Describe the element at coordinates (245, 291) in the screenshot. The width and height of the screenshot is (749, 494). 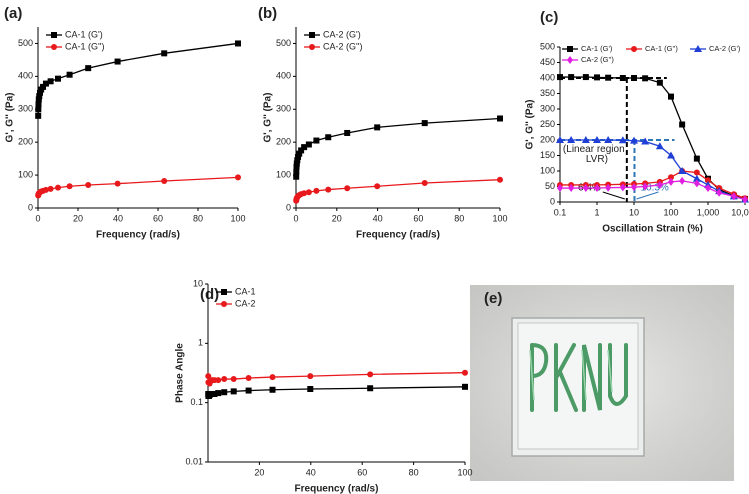
I see `legend-label: CA-1` at that location.